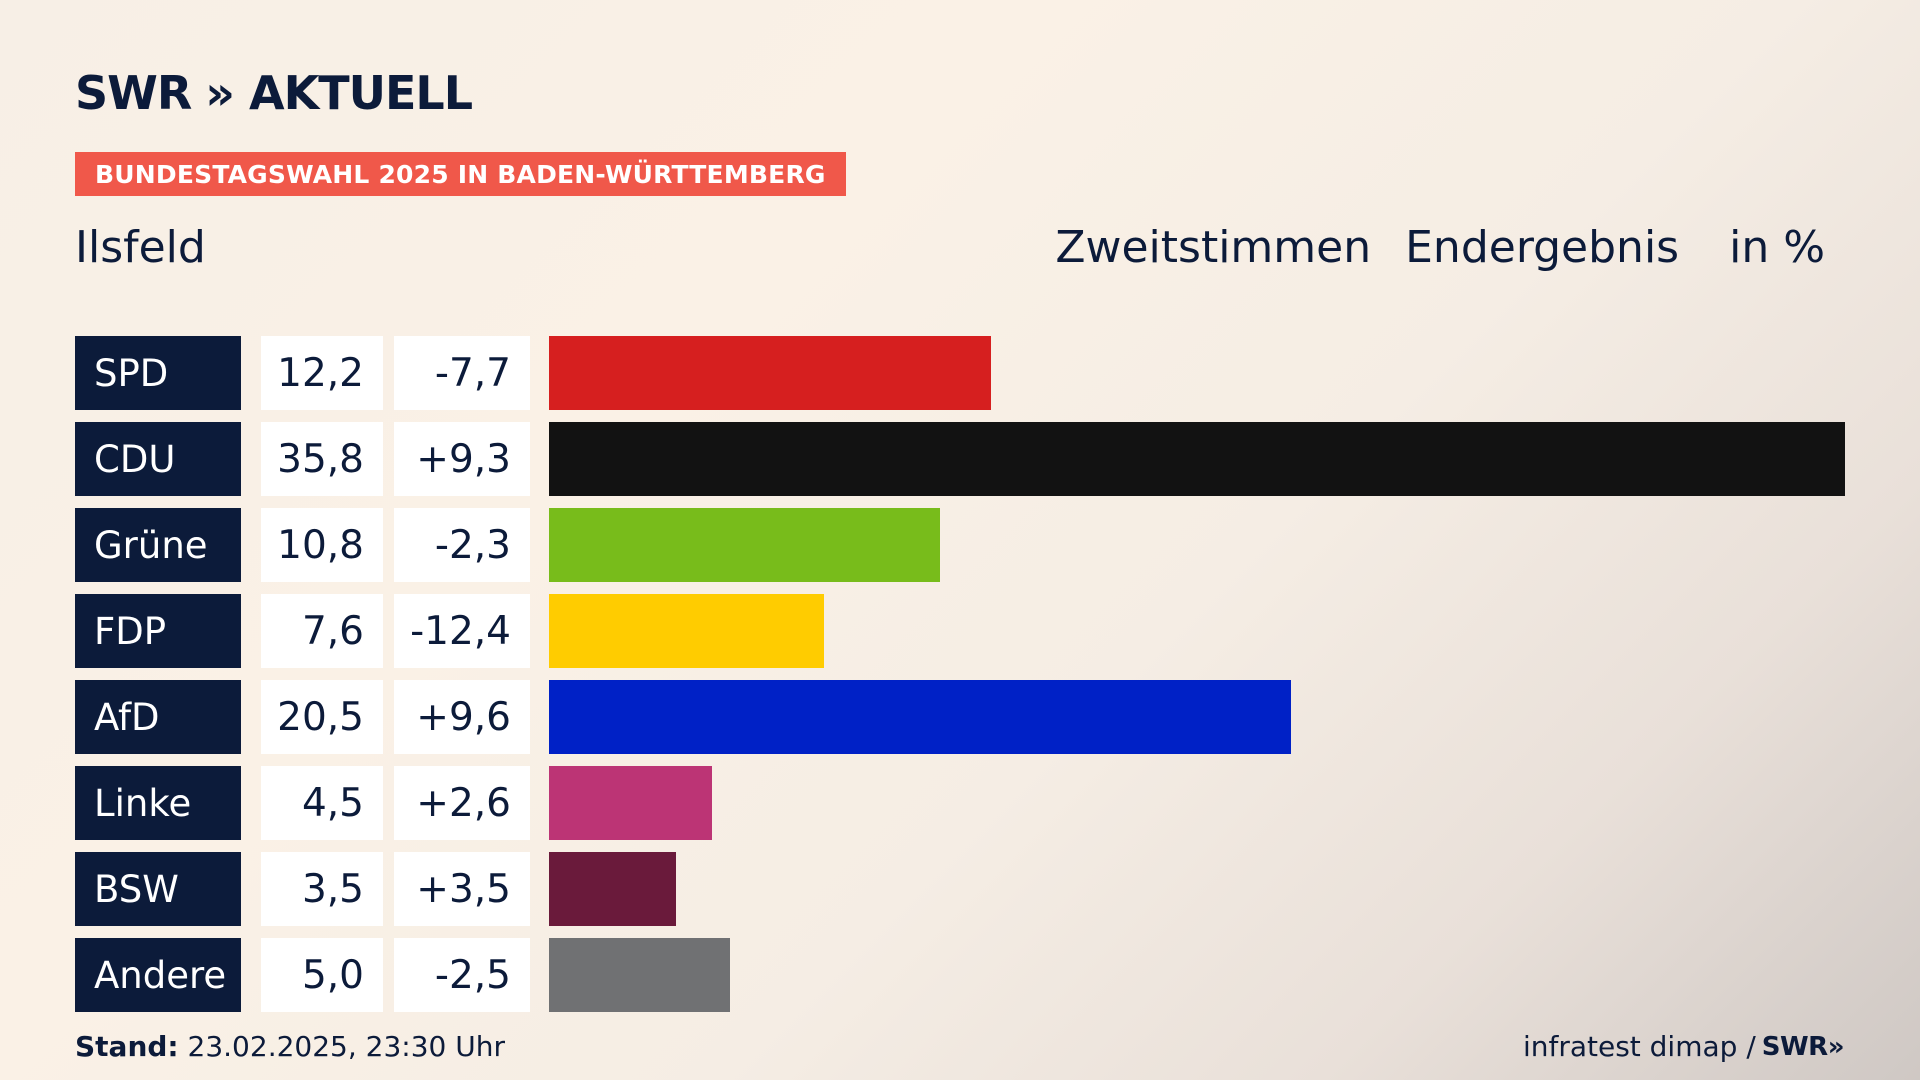 This screenshot has height=1080, width=1920. What do you see at coordinates (158, 717) in the screenshot?
I see `party-label: AfD` at bounding box center [158, 717].